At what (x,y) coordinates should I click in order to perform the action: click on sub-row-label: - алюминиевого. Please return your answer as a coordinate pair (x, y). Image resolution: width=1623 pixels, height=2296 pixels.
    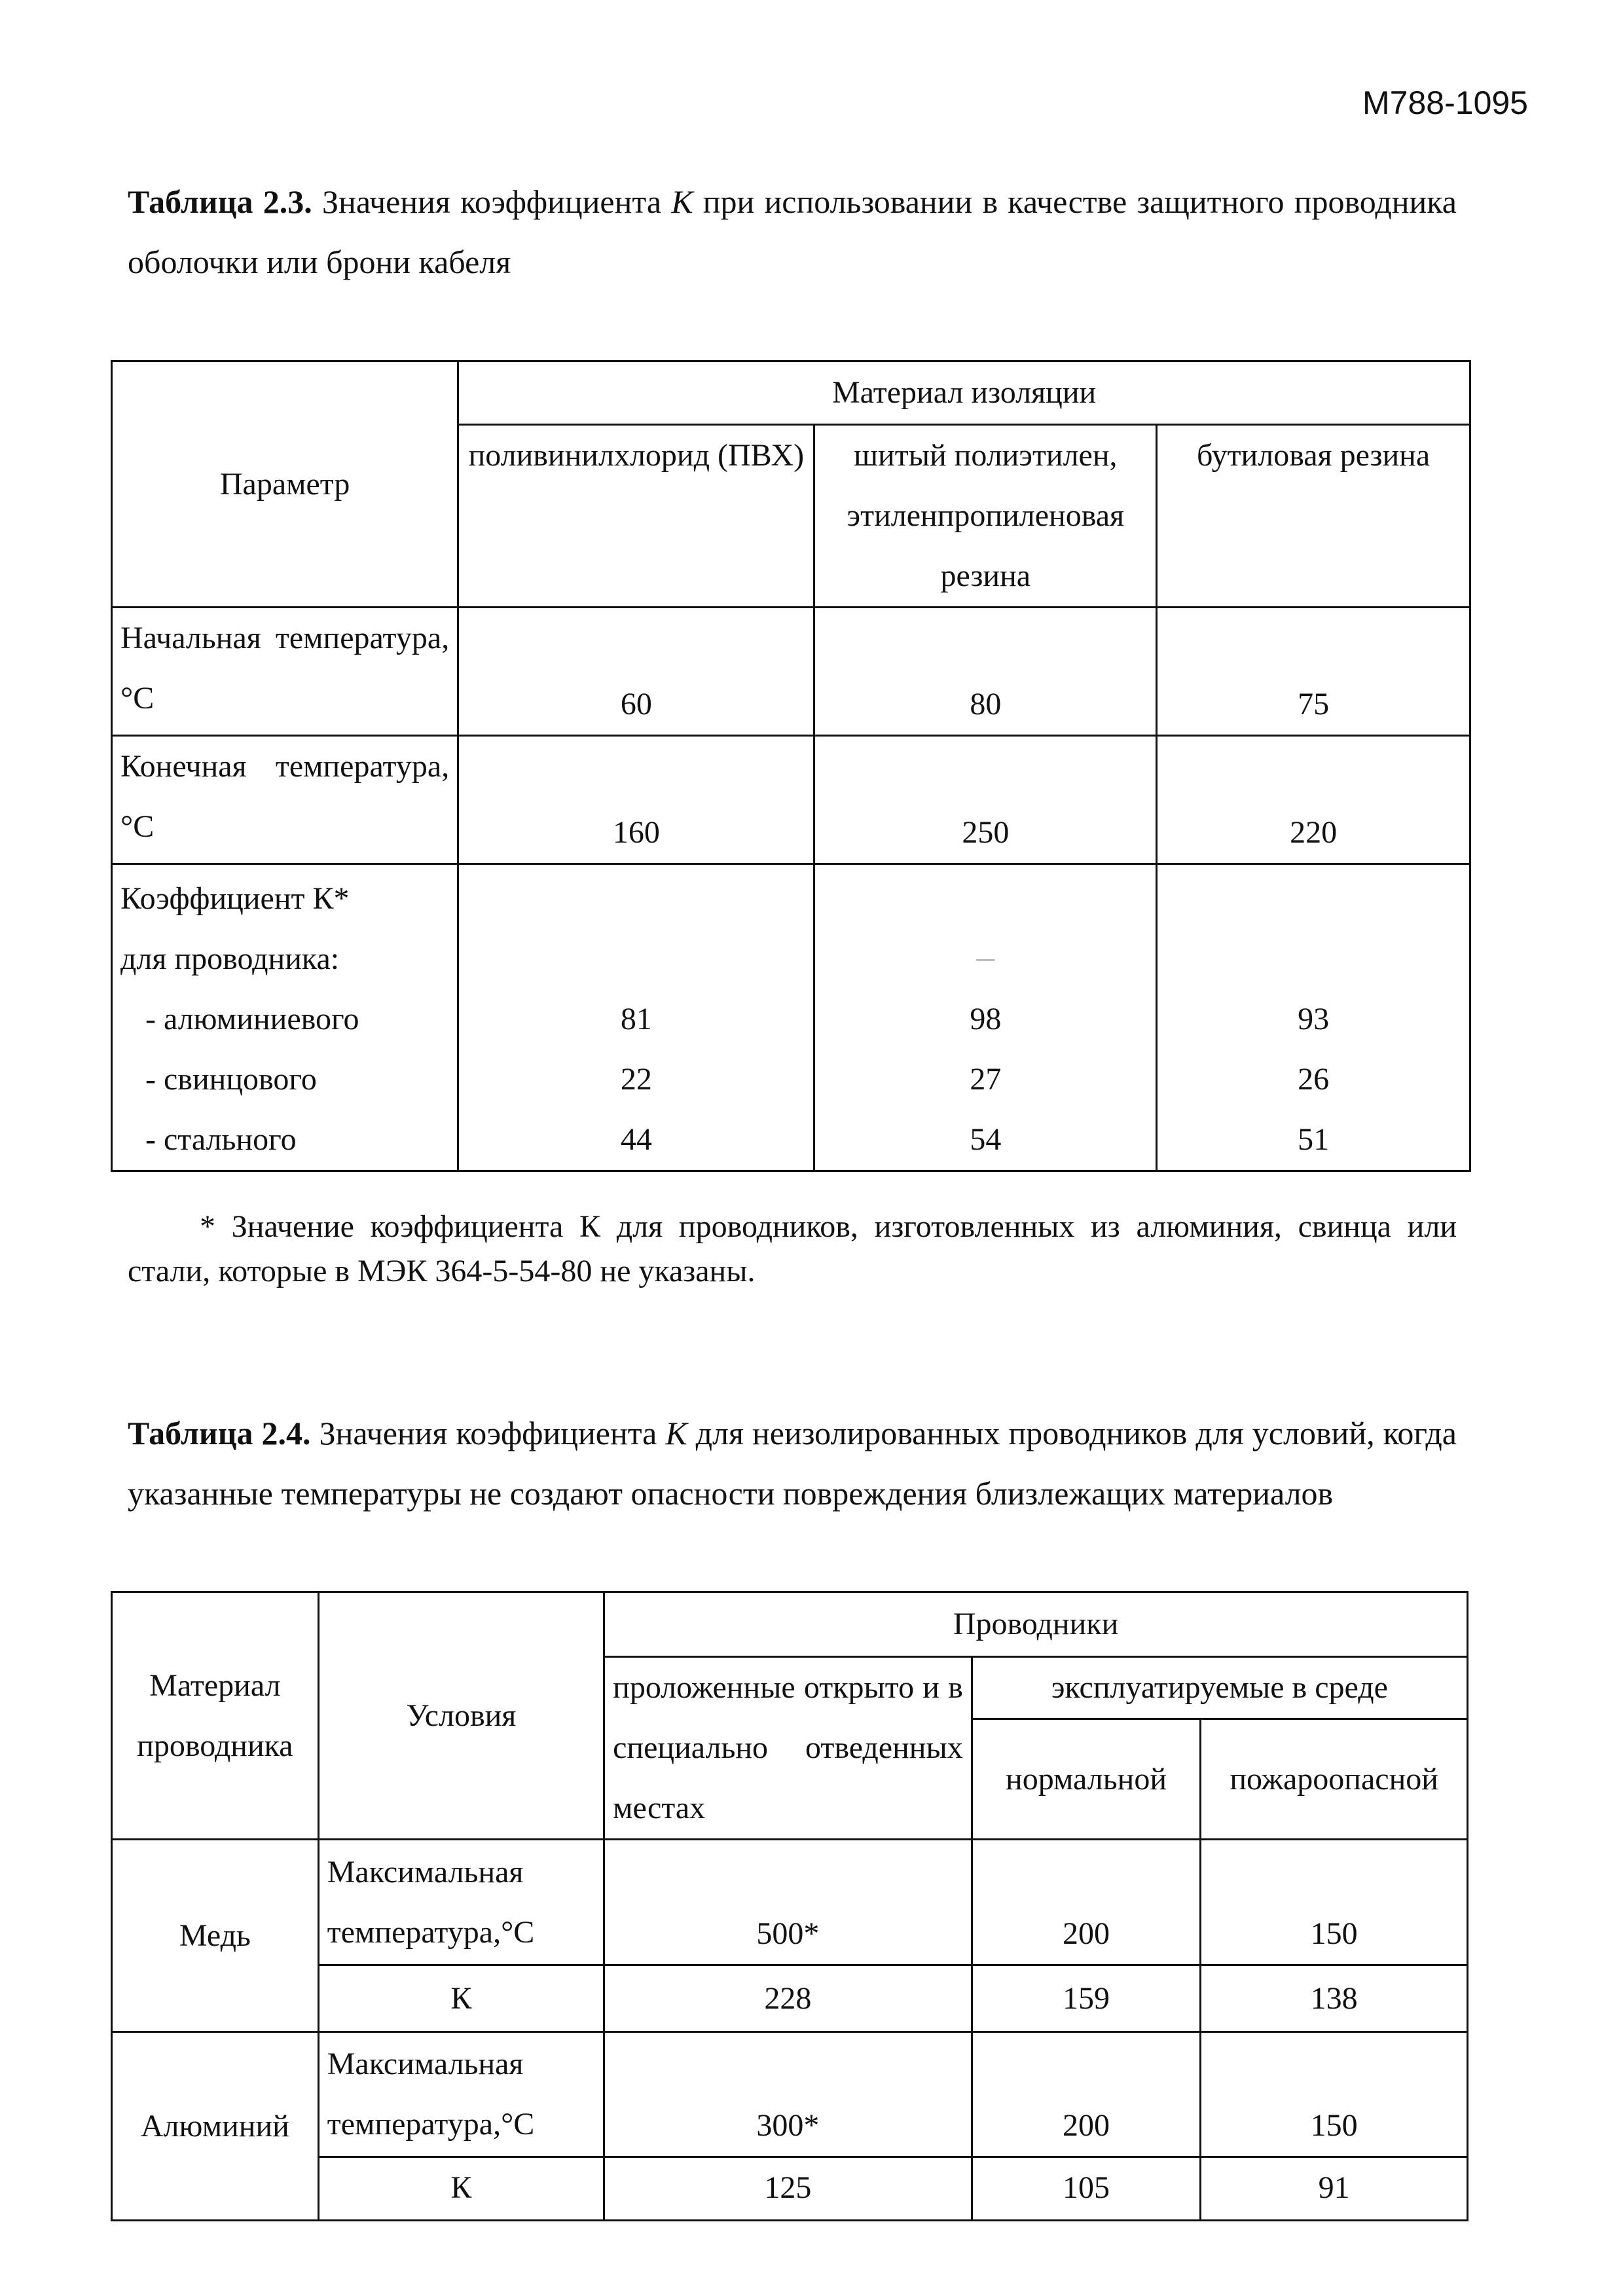
    Looking at the image, I should click on (252, 1019).